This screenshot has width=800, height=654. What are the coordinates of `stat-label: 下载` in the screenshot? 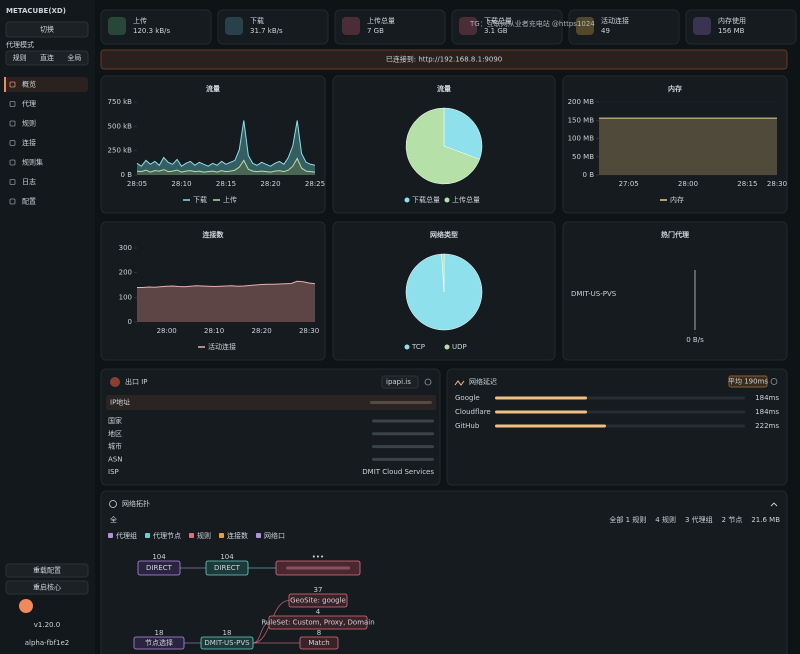 It's located at (257, 20).